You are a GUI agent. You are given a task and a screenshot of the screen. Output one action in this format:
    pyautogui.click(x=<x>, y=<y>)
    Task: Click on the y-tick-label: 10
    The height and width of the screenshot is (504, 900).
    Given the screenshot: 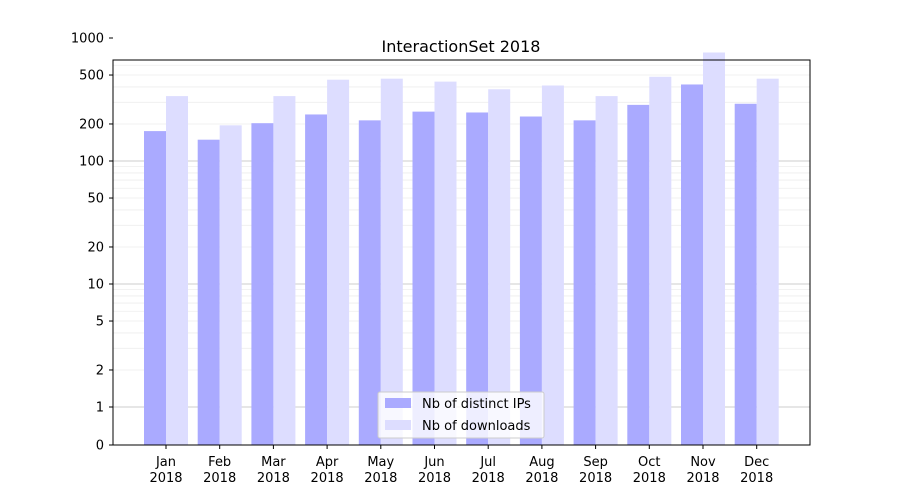 What is the action you would take?
    pyautogui.click(x=95, y=285)
    